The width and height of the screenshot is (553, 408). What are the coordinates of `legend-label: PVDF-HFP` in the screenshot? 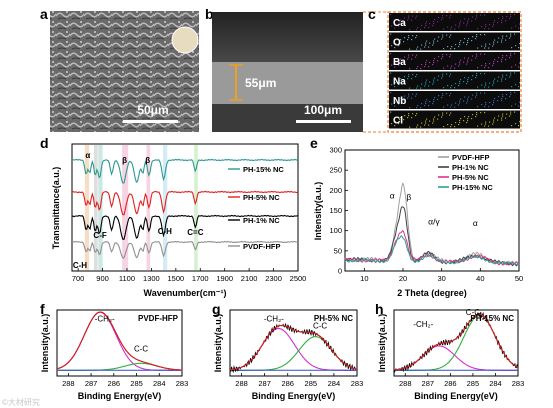 It's located at (262, 246).